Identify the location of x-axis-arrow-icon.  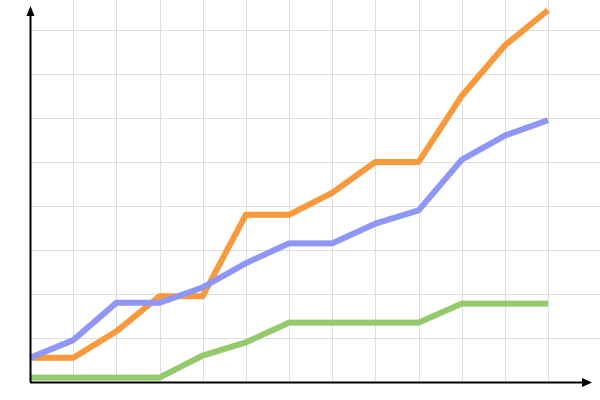
(587, 382).